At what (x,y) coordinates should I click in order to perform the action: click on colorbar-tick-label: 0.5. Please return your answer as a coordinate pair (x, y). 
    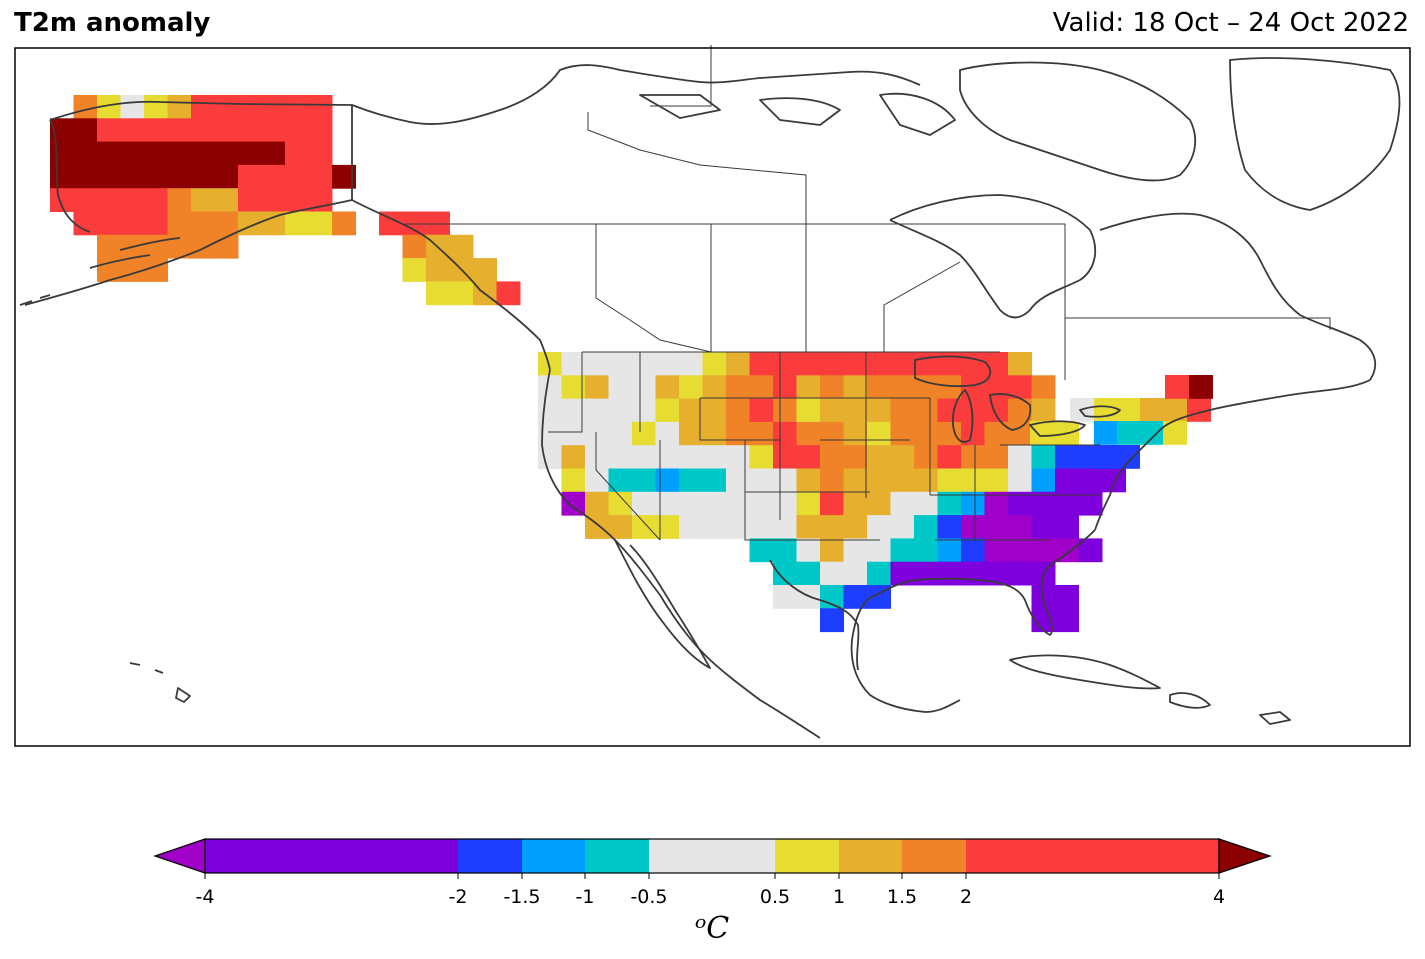
    Looking at the image, I should click on (775, 897).